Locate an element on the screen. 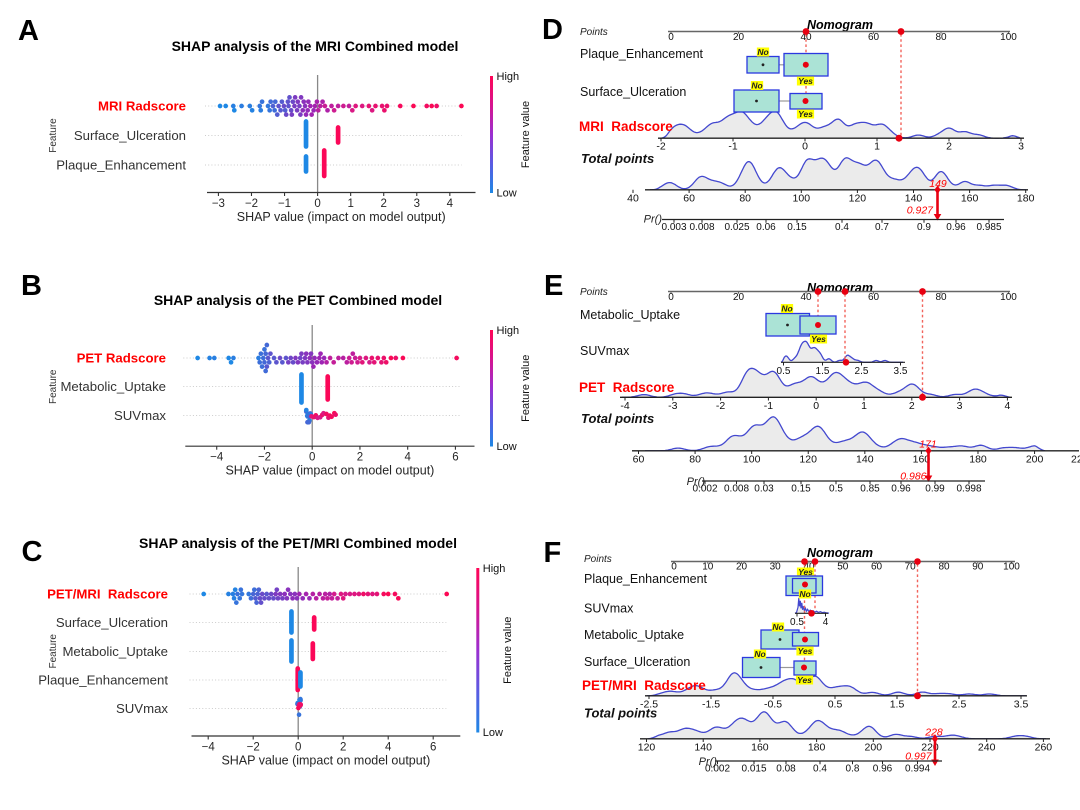 This screenshot has width=1080, height=810. svg-text: A is located at coordinates (28, 31).